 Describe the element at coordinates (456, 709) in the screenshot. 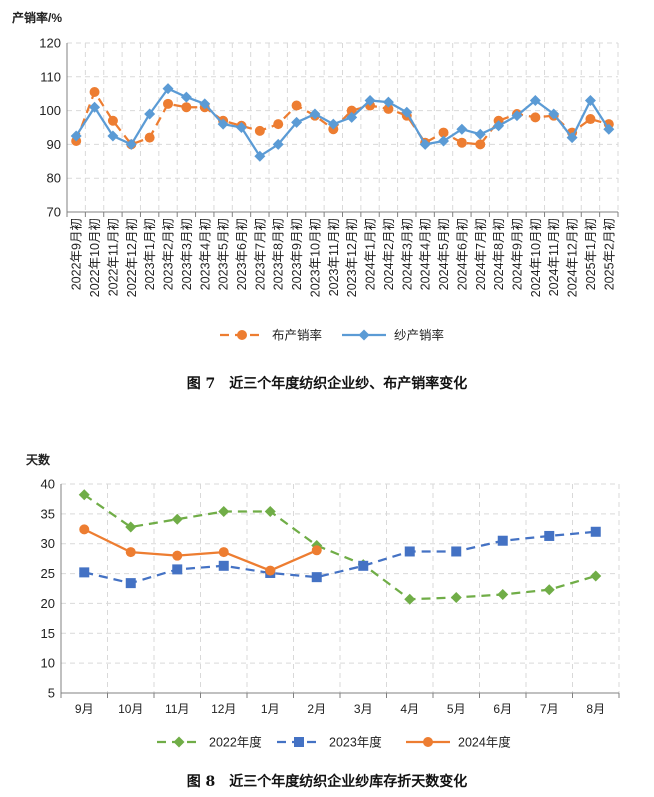

I see `x-tick-label: 5月` at that location.